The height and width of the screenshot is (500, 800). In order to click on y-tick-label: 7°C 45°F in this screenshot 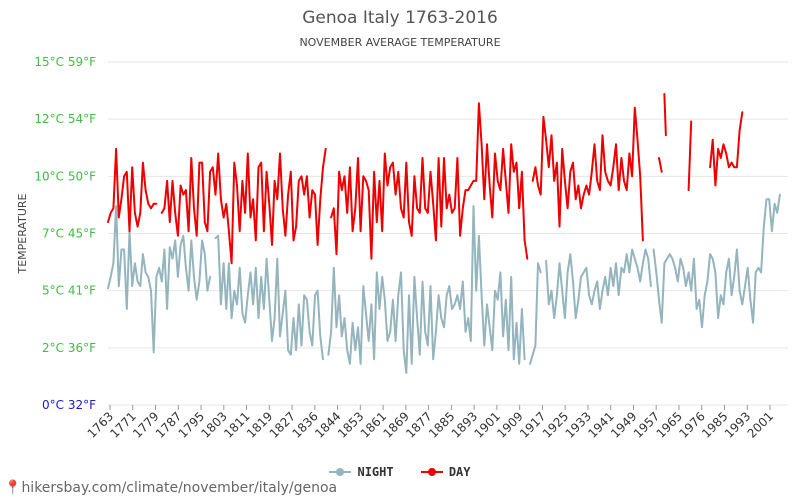, I will do `click(69, 234)`.